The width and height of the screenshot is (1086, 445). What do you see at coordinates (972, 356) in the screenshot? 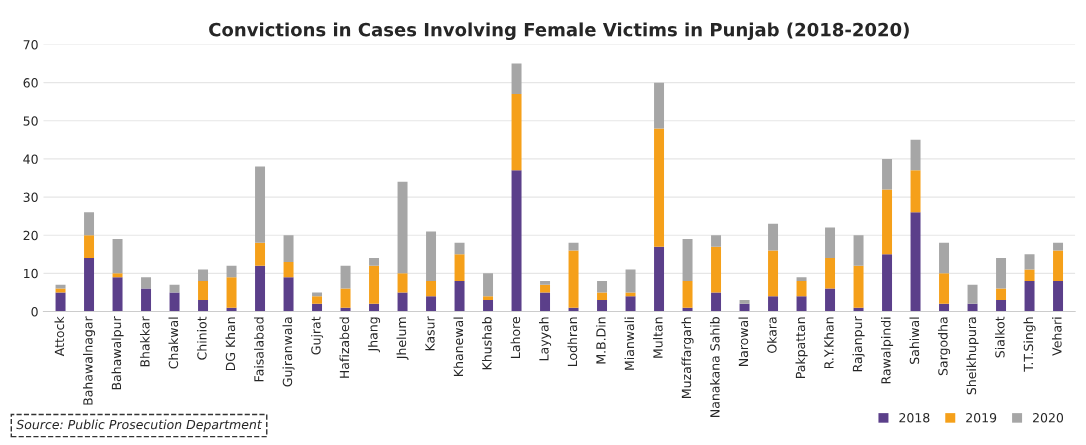
I see `x-tick-label: Sheikhupura` at bounding box center [972, 356].